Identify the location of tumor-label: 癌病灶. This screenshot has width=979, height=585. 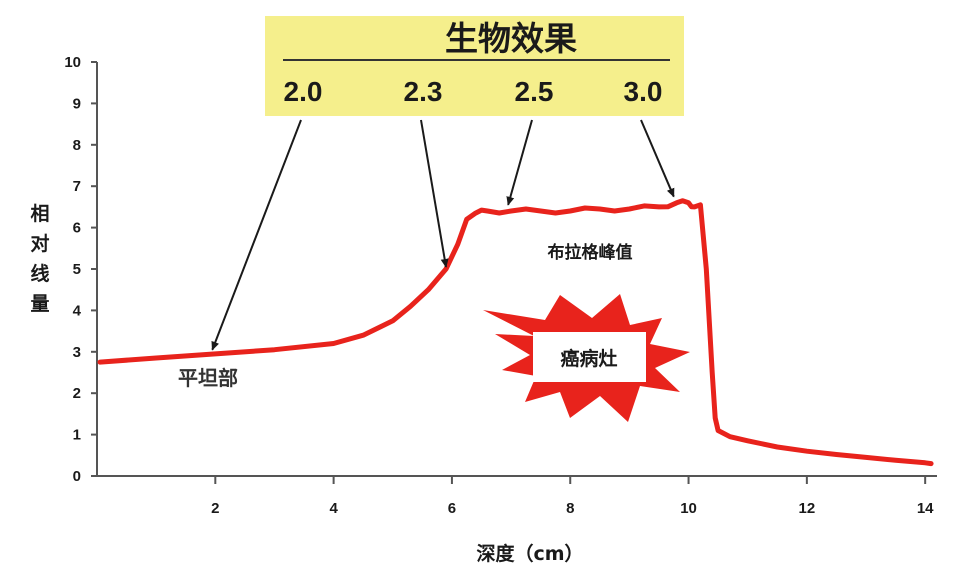
(588, 358).